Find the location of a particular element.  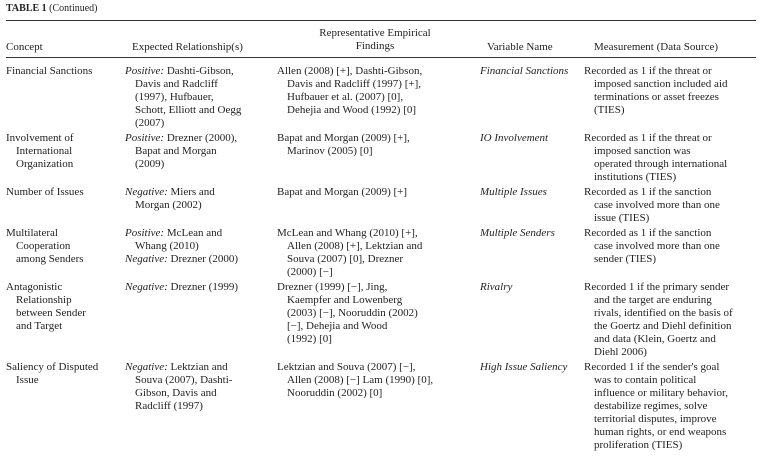

expected-line: Negative: Drezner (2000) is located at coordinates (201, 259).